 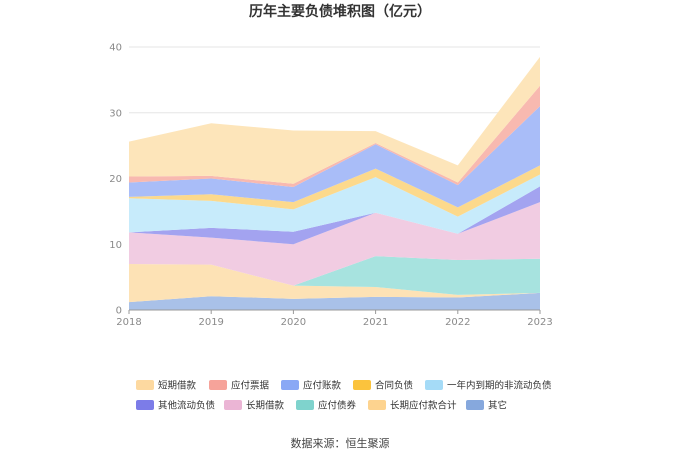 I want to click on x-tick-label: 2023, so click(x=539, y=322).